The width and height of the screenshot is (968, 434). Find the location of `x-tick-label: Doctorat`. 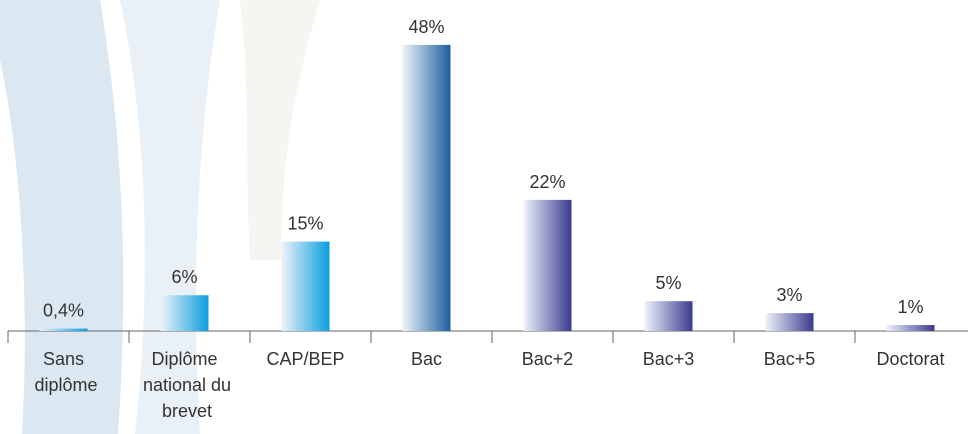

x-tick-label: Doctorat is located at coordinates (910, 359).